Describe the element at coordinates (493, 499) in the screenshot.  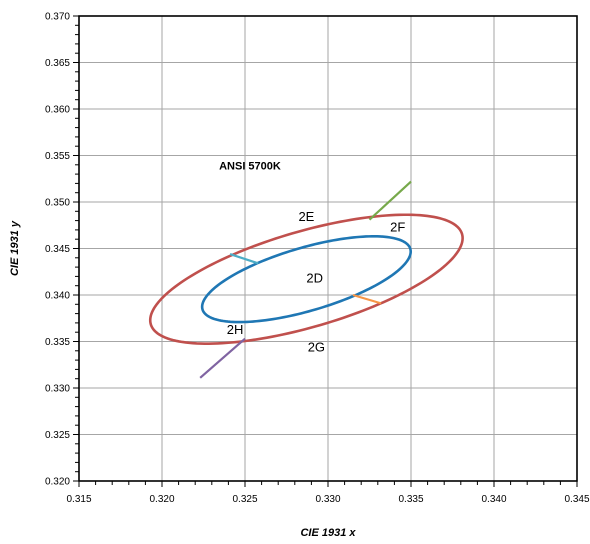
I see `x-tick-label: 0.340` at that location.